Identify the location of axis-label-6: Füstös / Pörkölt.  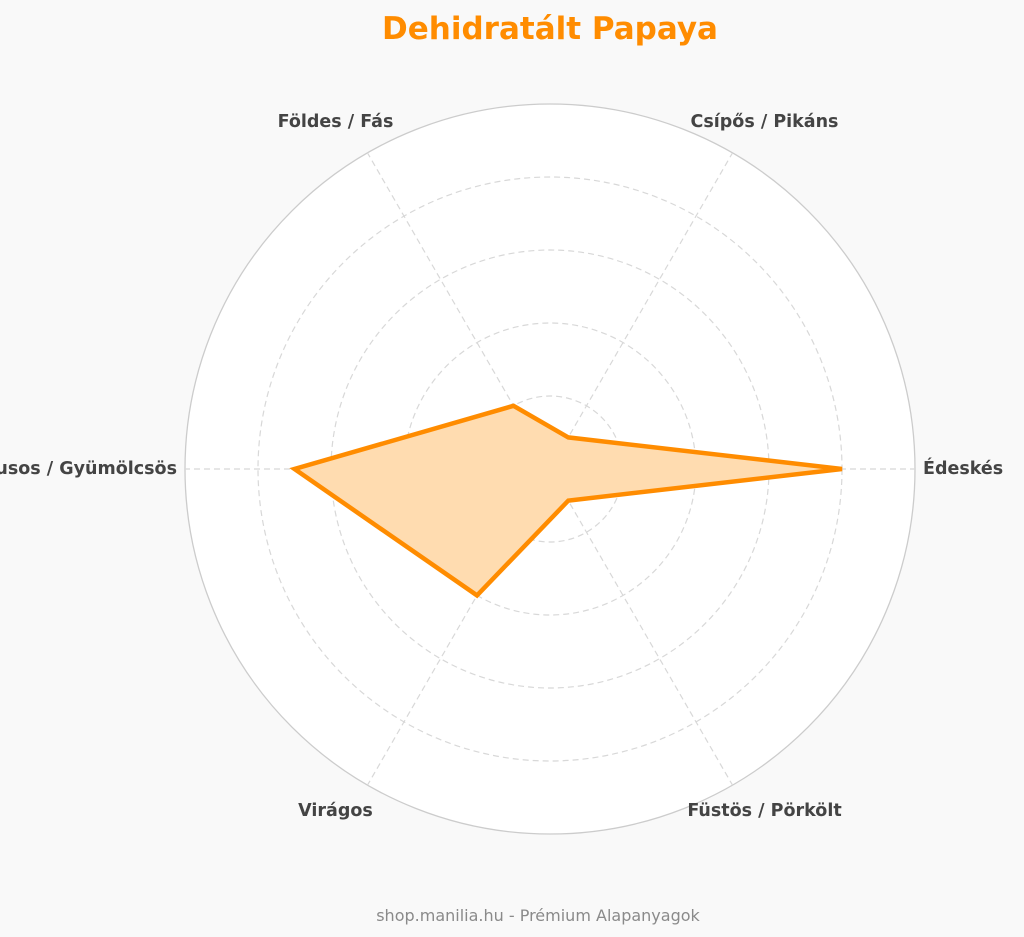
(764, 811).